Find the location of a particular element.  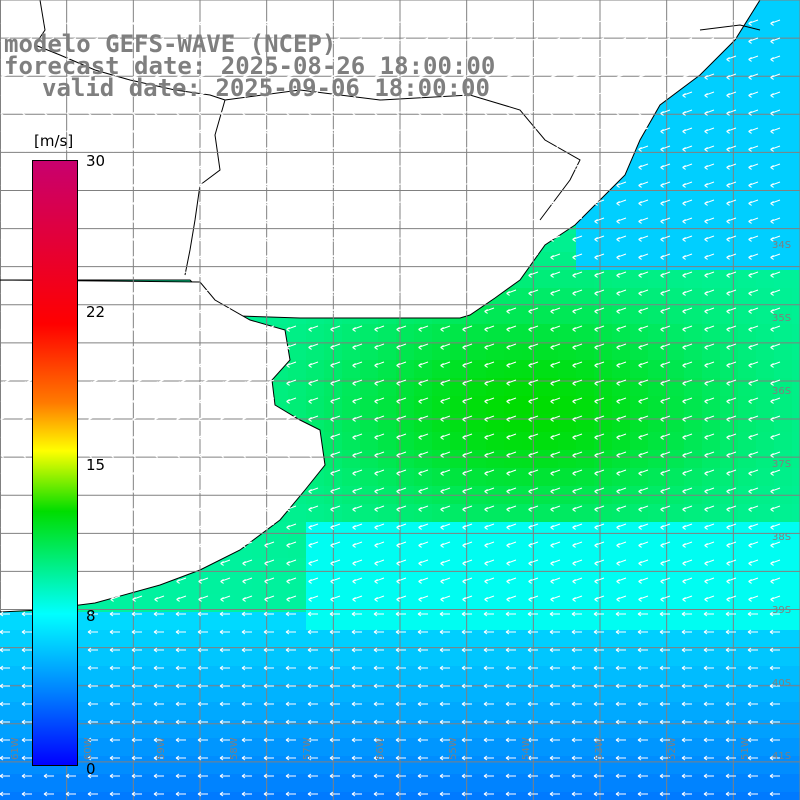

colorbar is located at coordinates (55, 463).